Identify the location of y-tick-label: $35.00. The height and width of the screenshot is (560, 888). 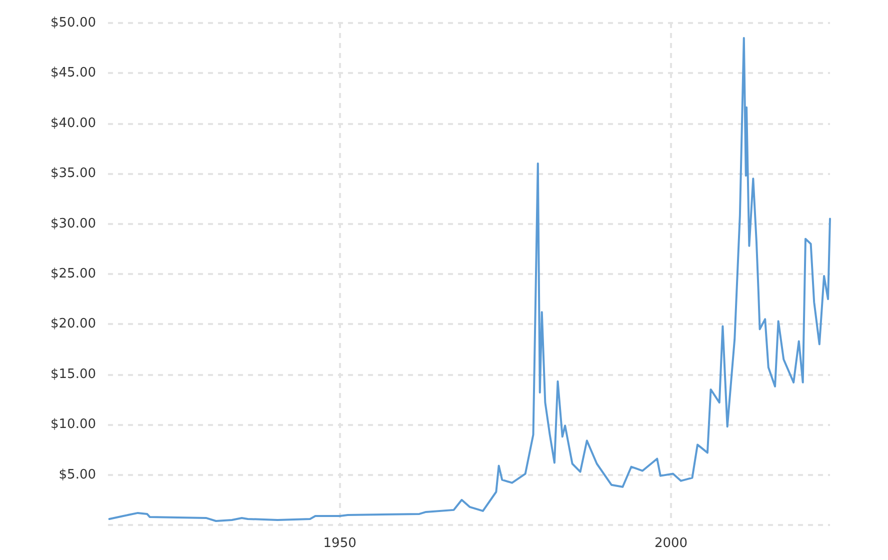
(73, 174).